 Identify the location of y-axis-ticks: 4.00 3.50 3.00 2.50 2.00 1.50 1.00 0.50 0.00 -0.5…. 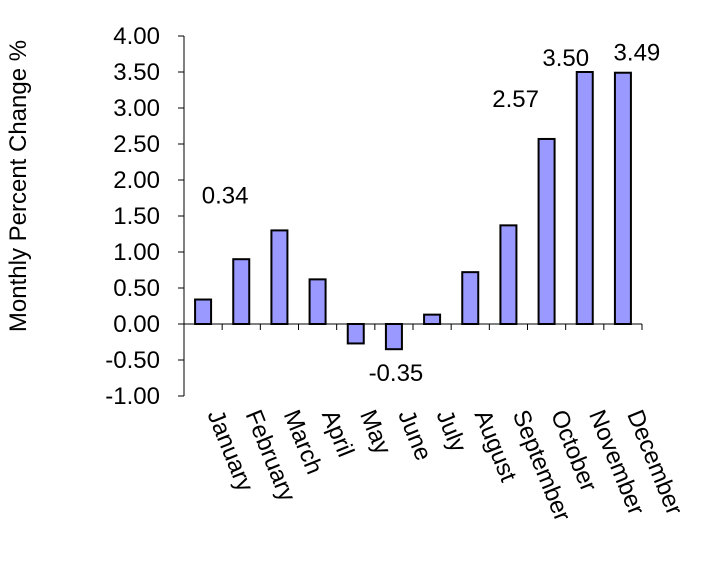
(144, 216).